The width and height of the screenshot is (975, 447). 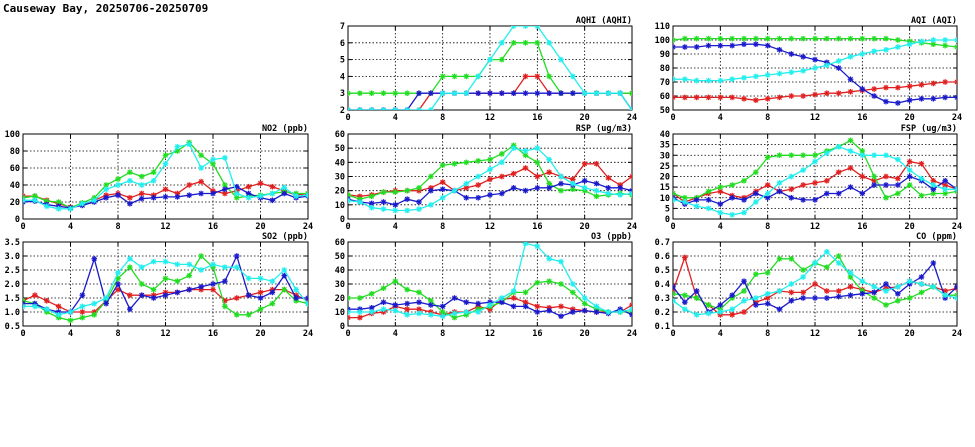 I want to click on plot-area, so click(x=165, y=175).